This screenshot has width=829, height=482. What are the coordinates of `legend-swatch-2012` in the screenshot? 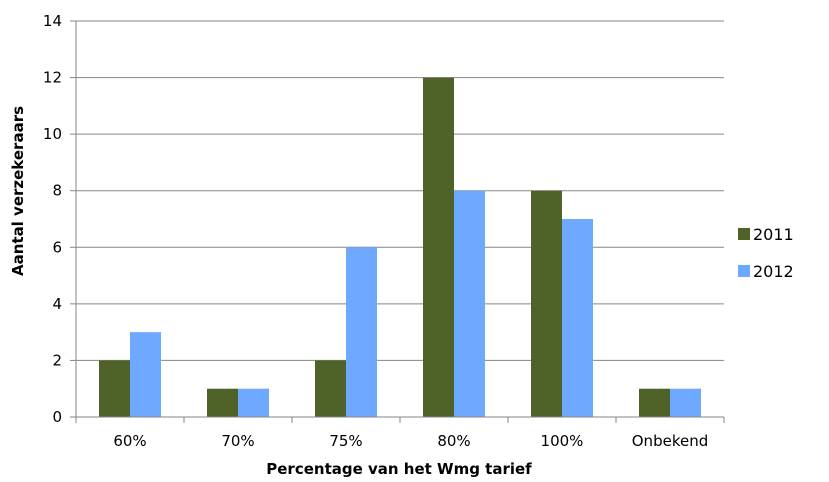 It's located at (744, 271).